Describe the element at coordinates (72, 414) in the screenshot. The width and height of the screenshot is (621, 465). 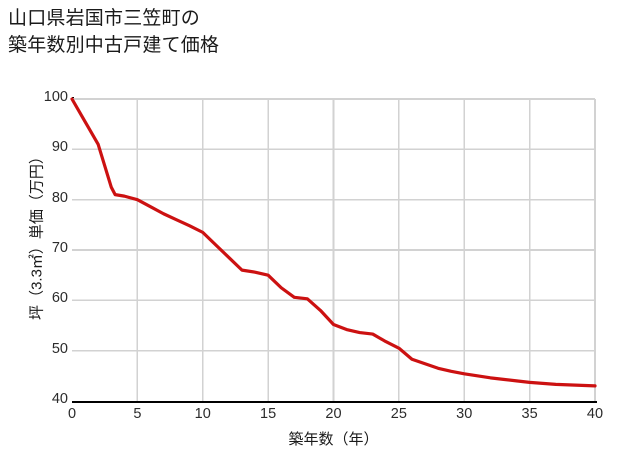
I see `x-tick-label: 0` at that location.